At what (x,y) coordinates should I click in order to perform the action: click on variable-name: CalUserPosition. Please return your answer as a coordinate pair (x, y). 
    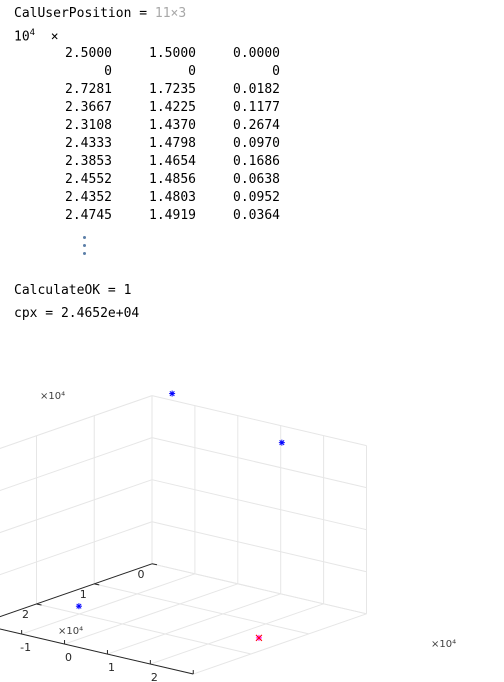
    Looking at the image, I should click on (73, 13).